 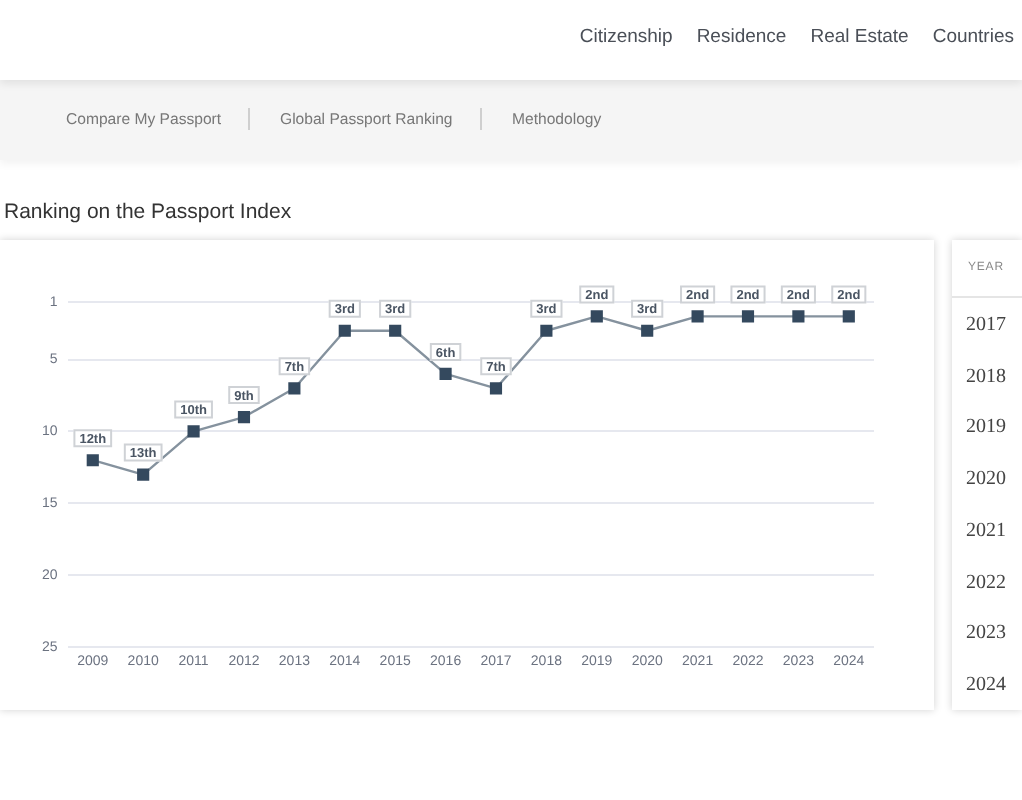 What do you see at coordinates (741, 37) in the screenshot?
I see `text: Residence` at bounding box center [741, 37].